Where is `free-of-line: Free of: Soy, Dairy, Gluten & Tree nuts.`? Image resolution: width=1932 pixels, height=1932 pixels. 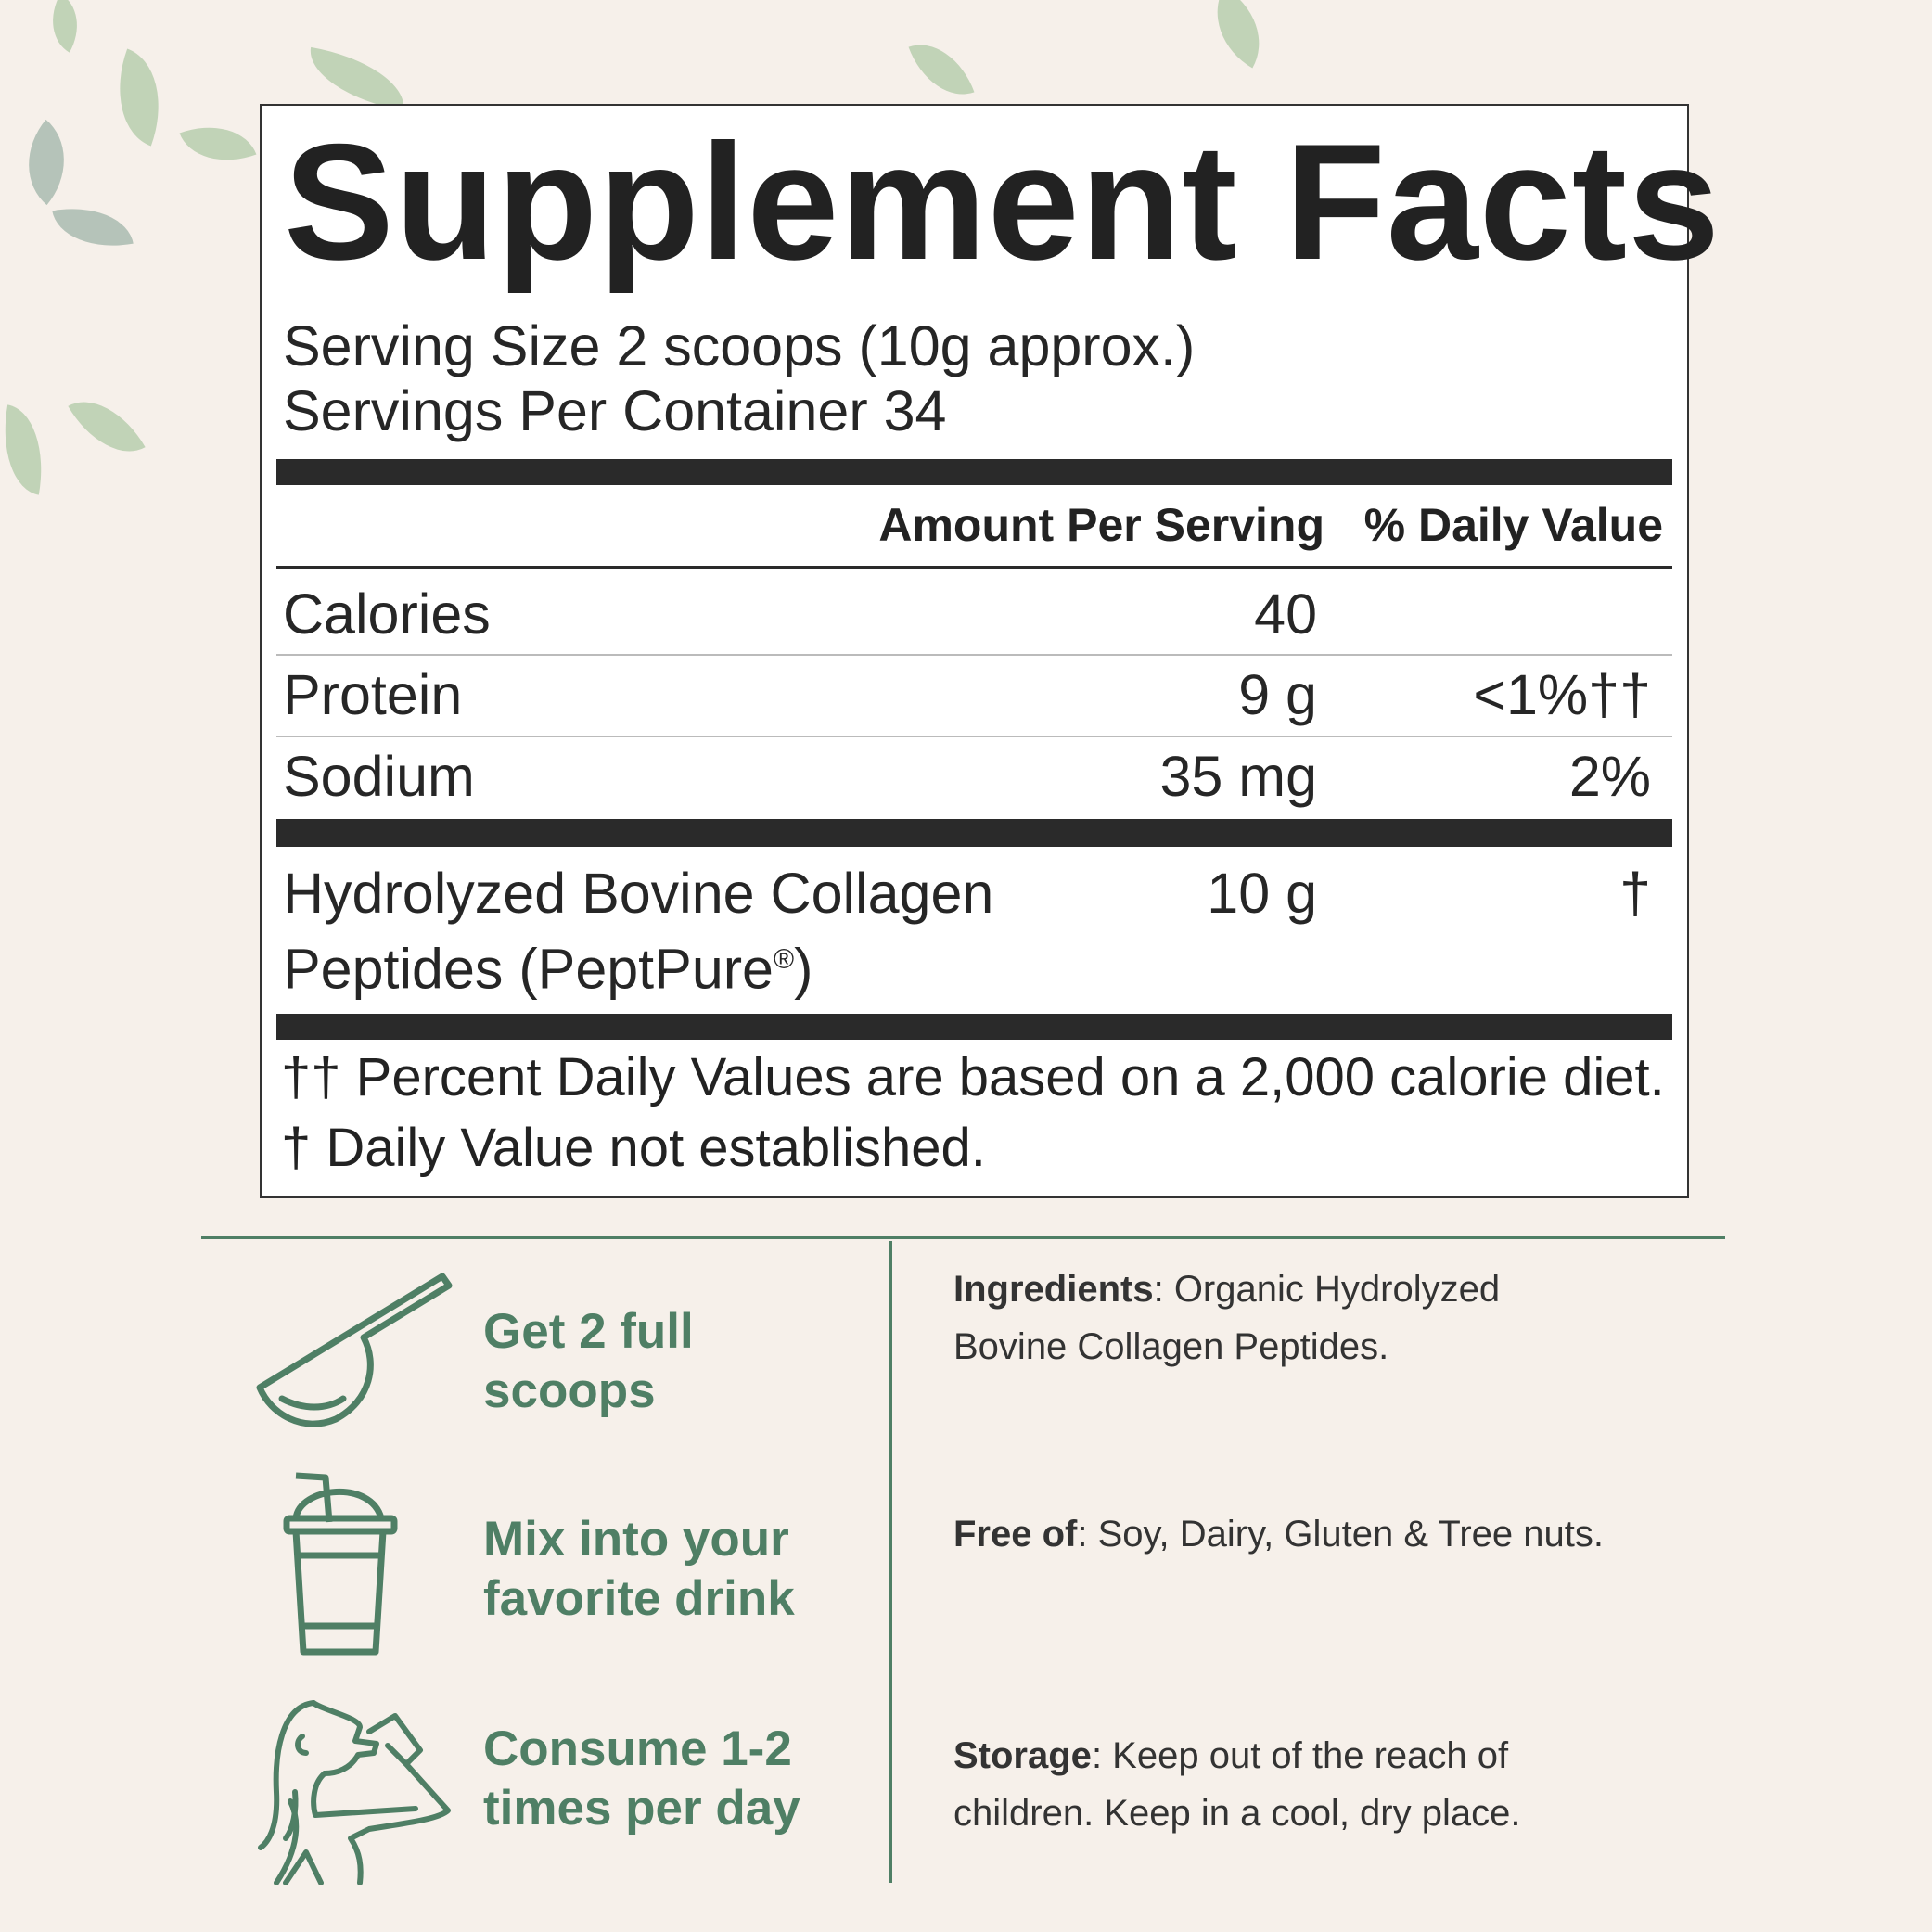
free-of-line: Free of: Soy, Dairy, Gluten & Tree nuts. is located at coordinates (1278, 1534).